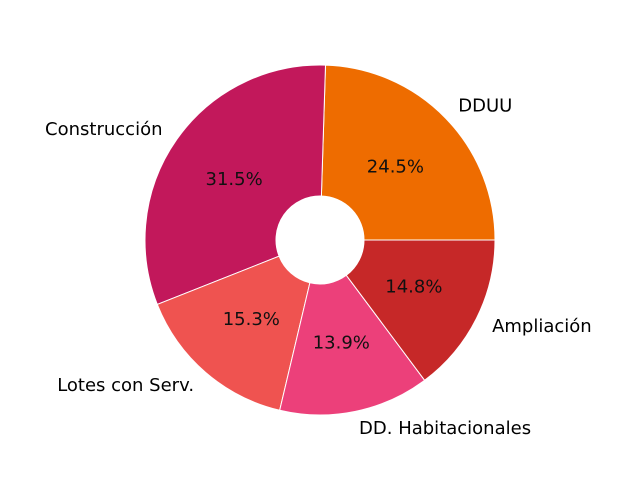  I want to click on slice-label-dd-habitacionales: DD. Habitacionales, so click(445, 428).